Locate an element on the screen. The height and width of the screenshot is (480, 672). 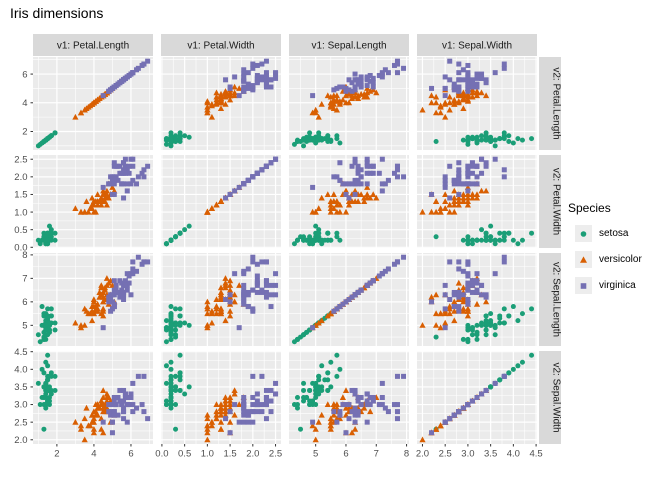
x-tick-label: 4.5 is located at coordinates (535, 454).